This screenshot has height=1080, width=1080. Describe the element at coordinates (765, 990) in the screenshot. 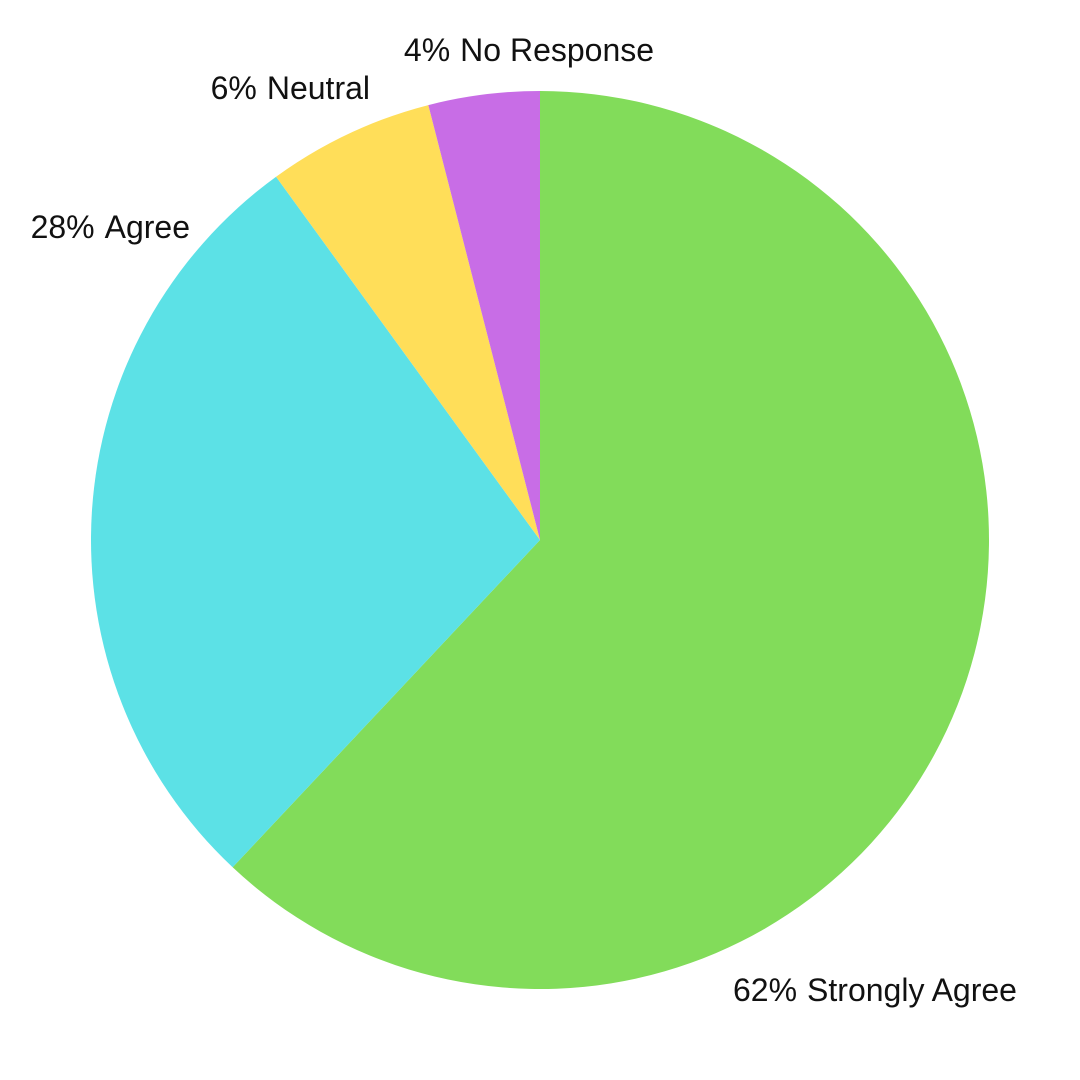

I see `slice-value-label: 62%` at that location.